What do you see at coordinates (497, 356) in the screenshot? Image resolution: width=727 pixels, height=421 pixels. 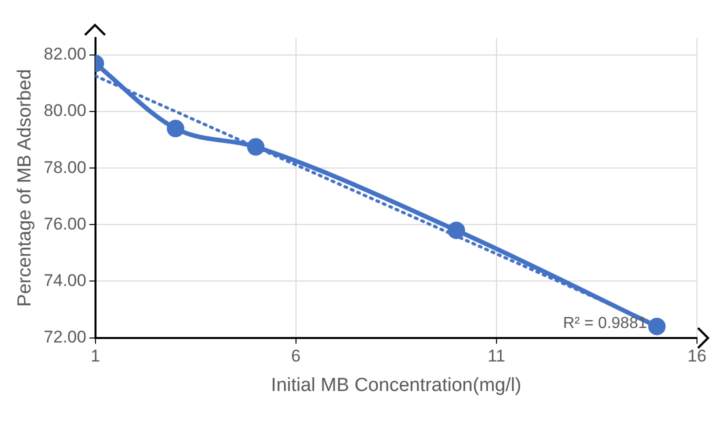 I see `x-tick-label: 11` at bounding box center [497, 356].